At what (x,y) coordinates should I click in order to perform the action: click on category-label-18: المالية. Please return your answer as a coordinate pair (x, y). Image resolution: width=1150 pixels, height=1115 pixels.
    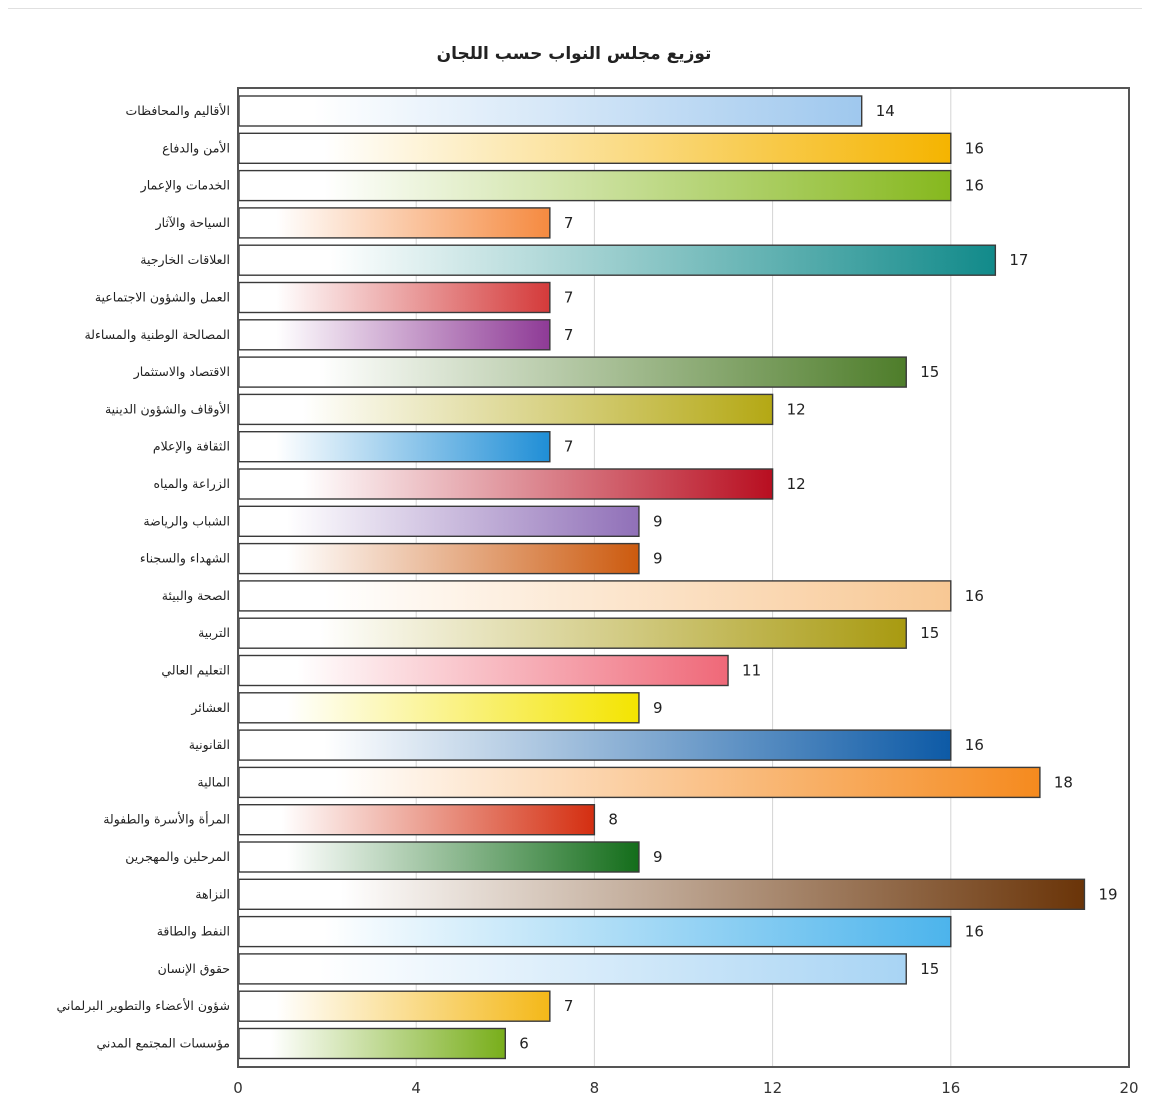
    Looking at the image, I should click on (213, 781).